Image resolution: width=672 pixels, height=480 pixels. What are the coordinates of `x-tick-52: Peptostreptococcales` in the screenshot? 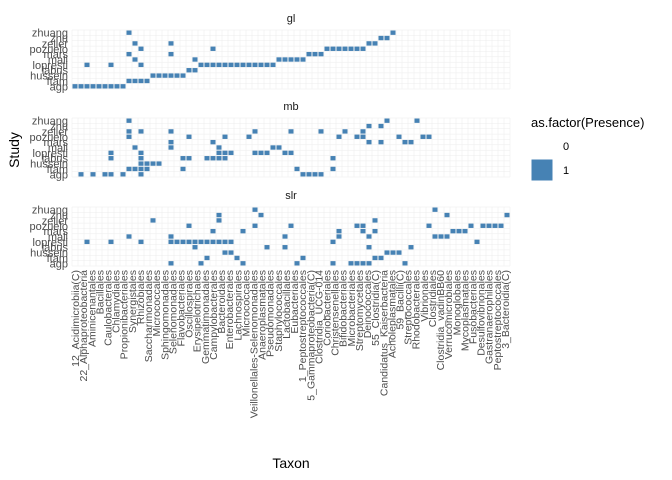 It's located at (498, 320).